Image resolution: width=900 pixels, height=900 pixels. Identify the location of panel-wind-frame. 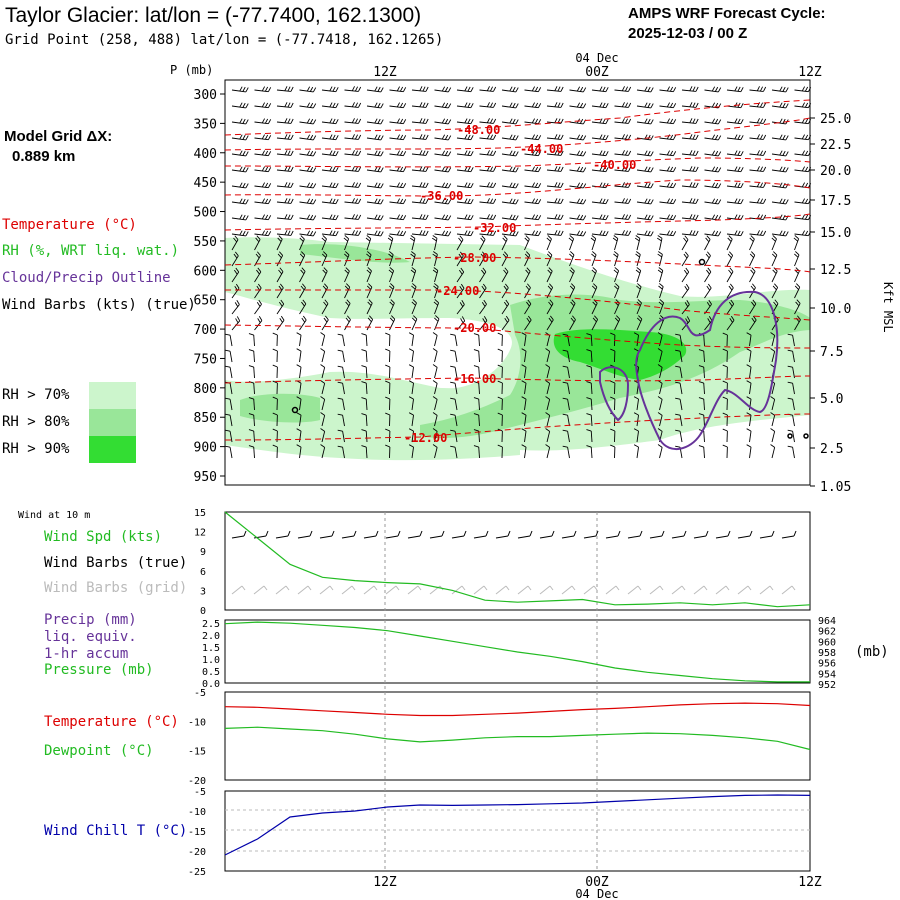
(517, 561).